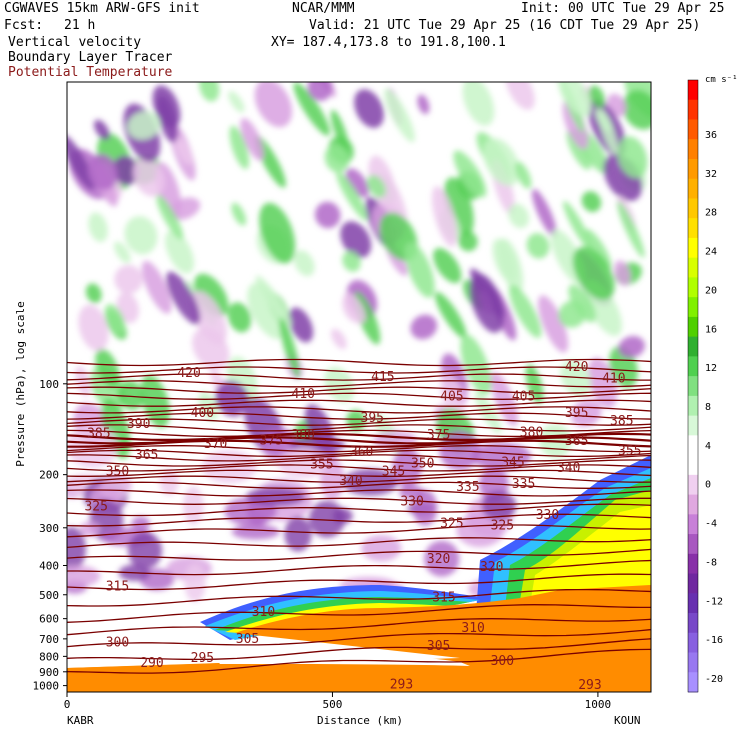  What do you see at coordinates (708, 407) in the screenshot?
I see `colorbar-label: 8` at bounding box center [708, 407].